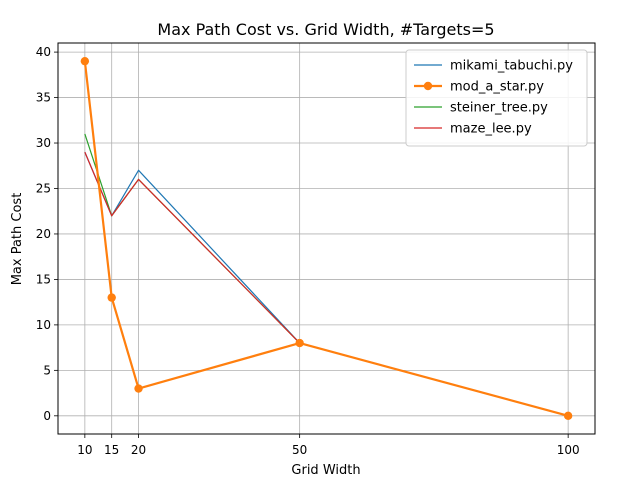 This screenshot has width=640, height=480. What do you see at coordinates (497, 87) in the screenshot?
I see `legend-label-mod-a-star-py: mod_a_star.py` at bounding box center [497, 87].